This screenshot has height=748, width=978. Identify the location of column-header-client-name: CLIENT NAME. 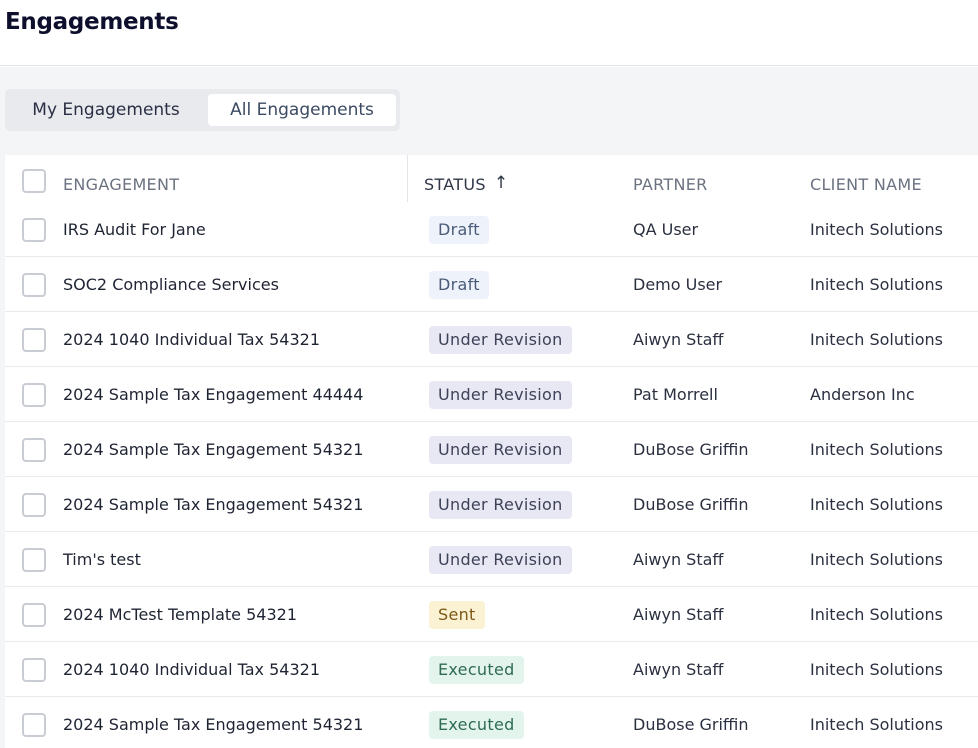
(866, 184).